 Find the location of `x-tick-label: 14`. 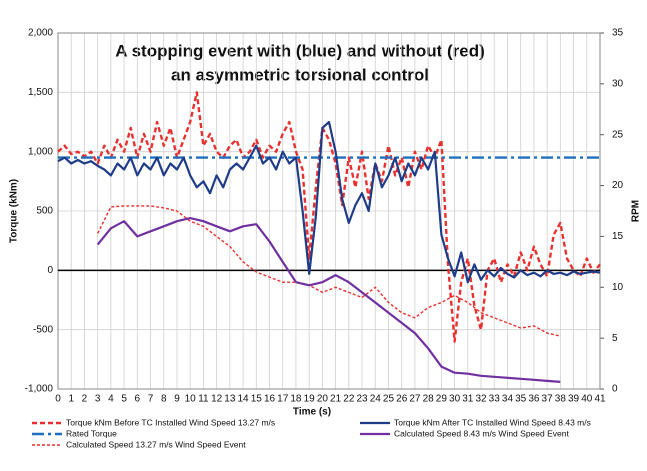

x-tick-label: 14 is located at coordinates (244, 399).